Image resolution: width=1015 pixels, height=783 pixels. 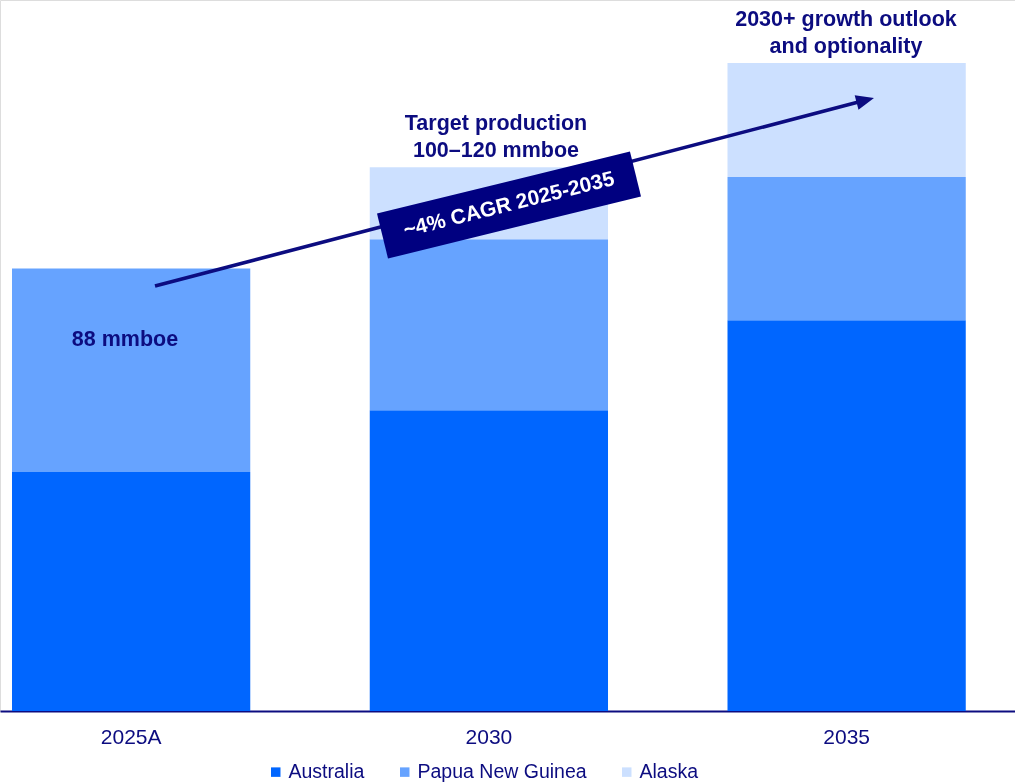 What do you see at coordinates (502, 771) in the screenshot?
I see `legend-label: Papua New Guinea` at bounding box center [502, 771].